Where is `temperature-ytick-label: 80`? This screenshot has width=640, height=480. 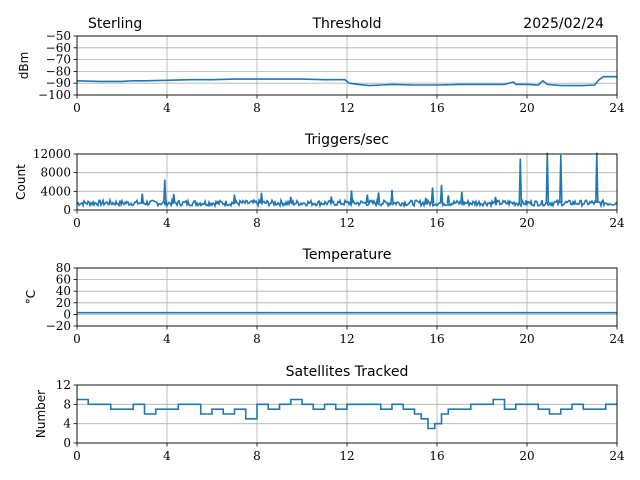
temperature-ytick-label: 80 is located at coordinates (63, 268).